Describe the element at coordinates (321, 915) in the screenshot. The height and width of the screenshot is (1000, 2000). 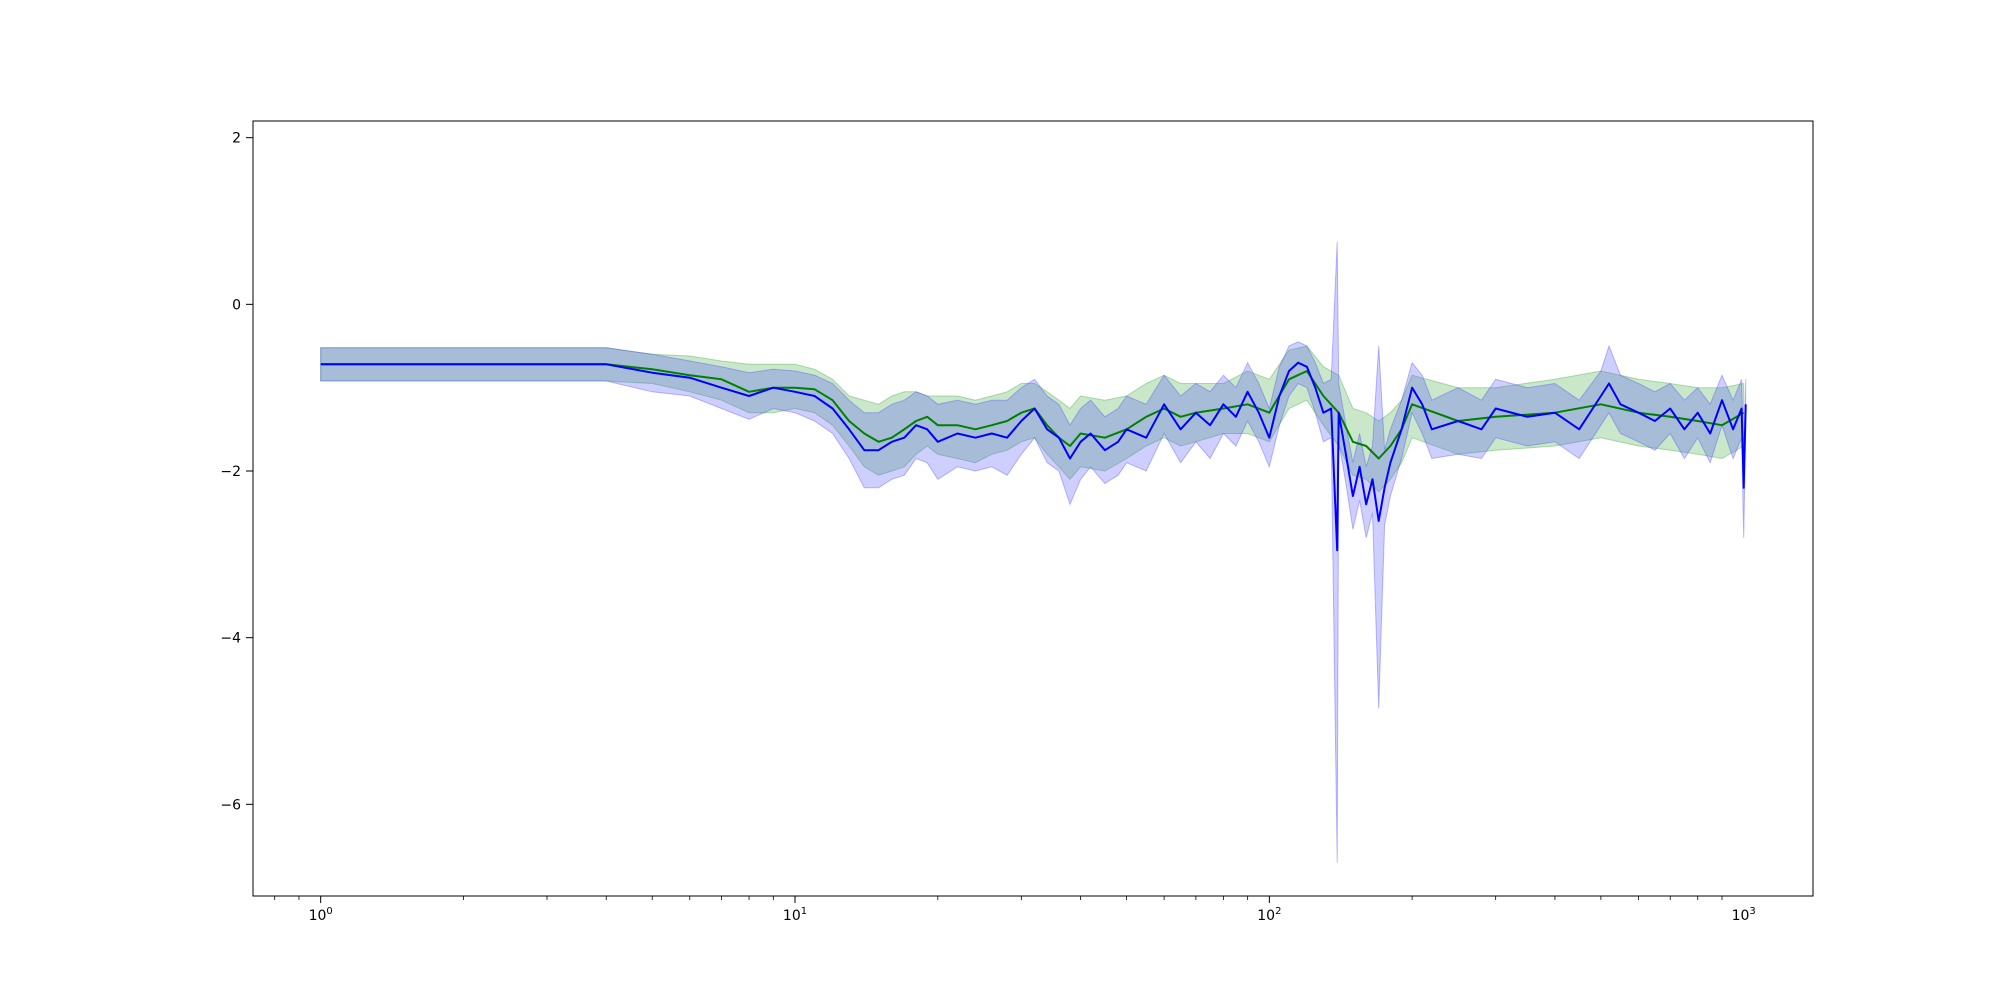
I see `x-tick-label: 10⁰` at that location.